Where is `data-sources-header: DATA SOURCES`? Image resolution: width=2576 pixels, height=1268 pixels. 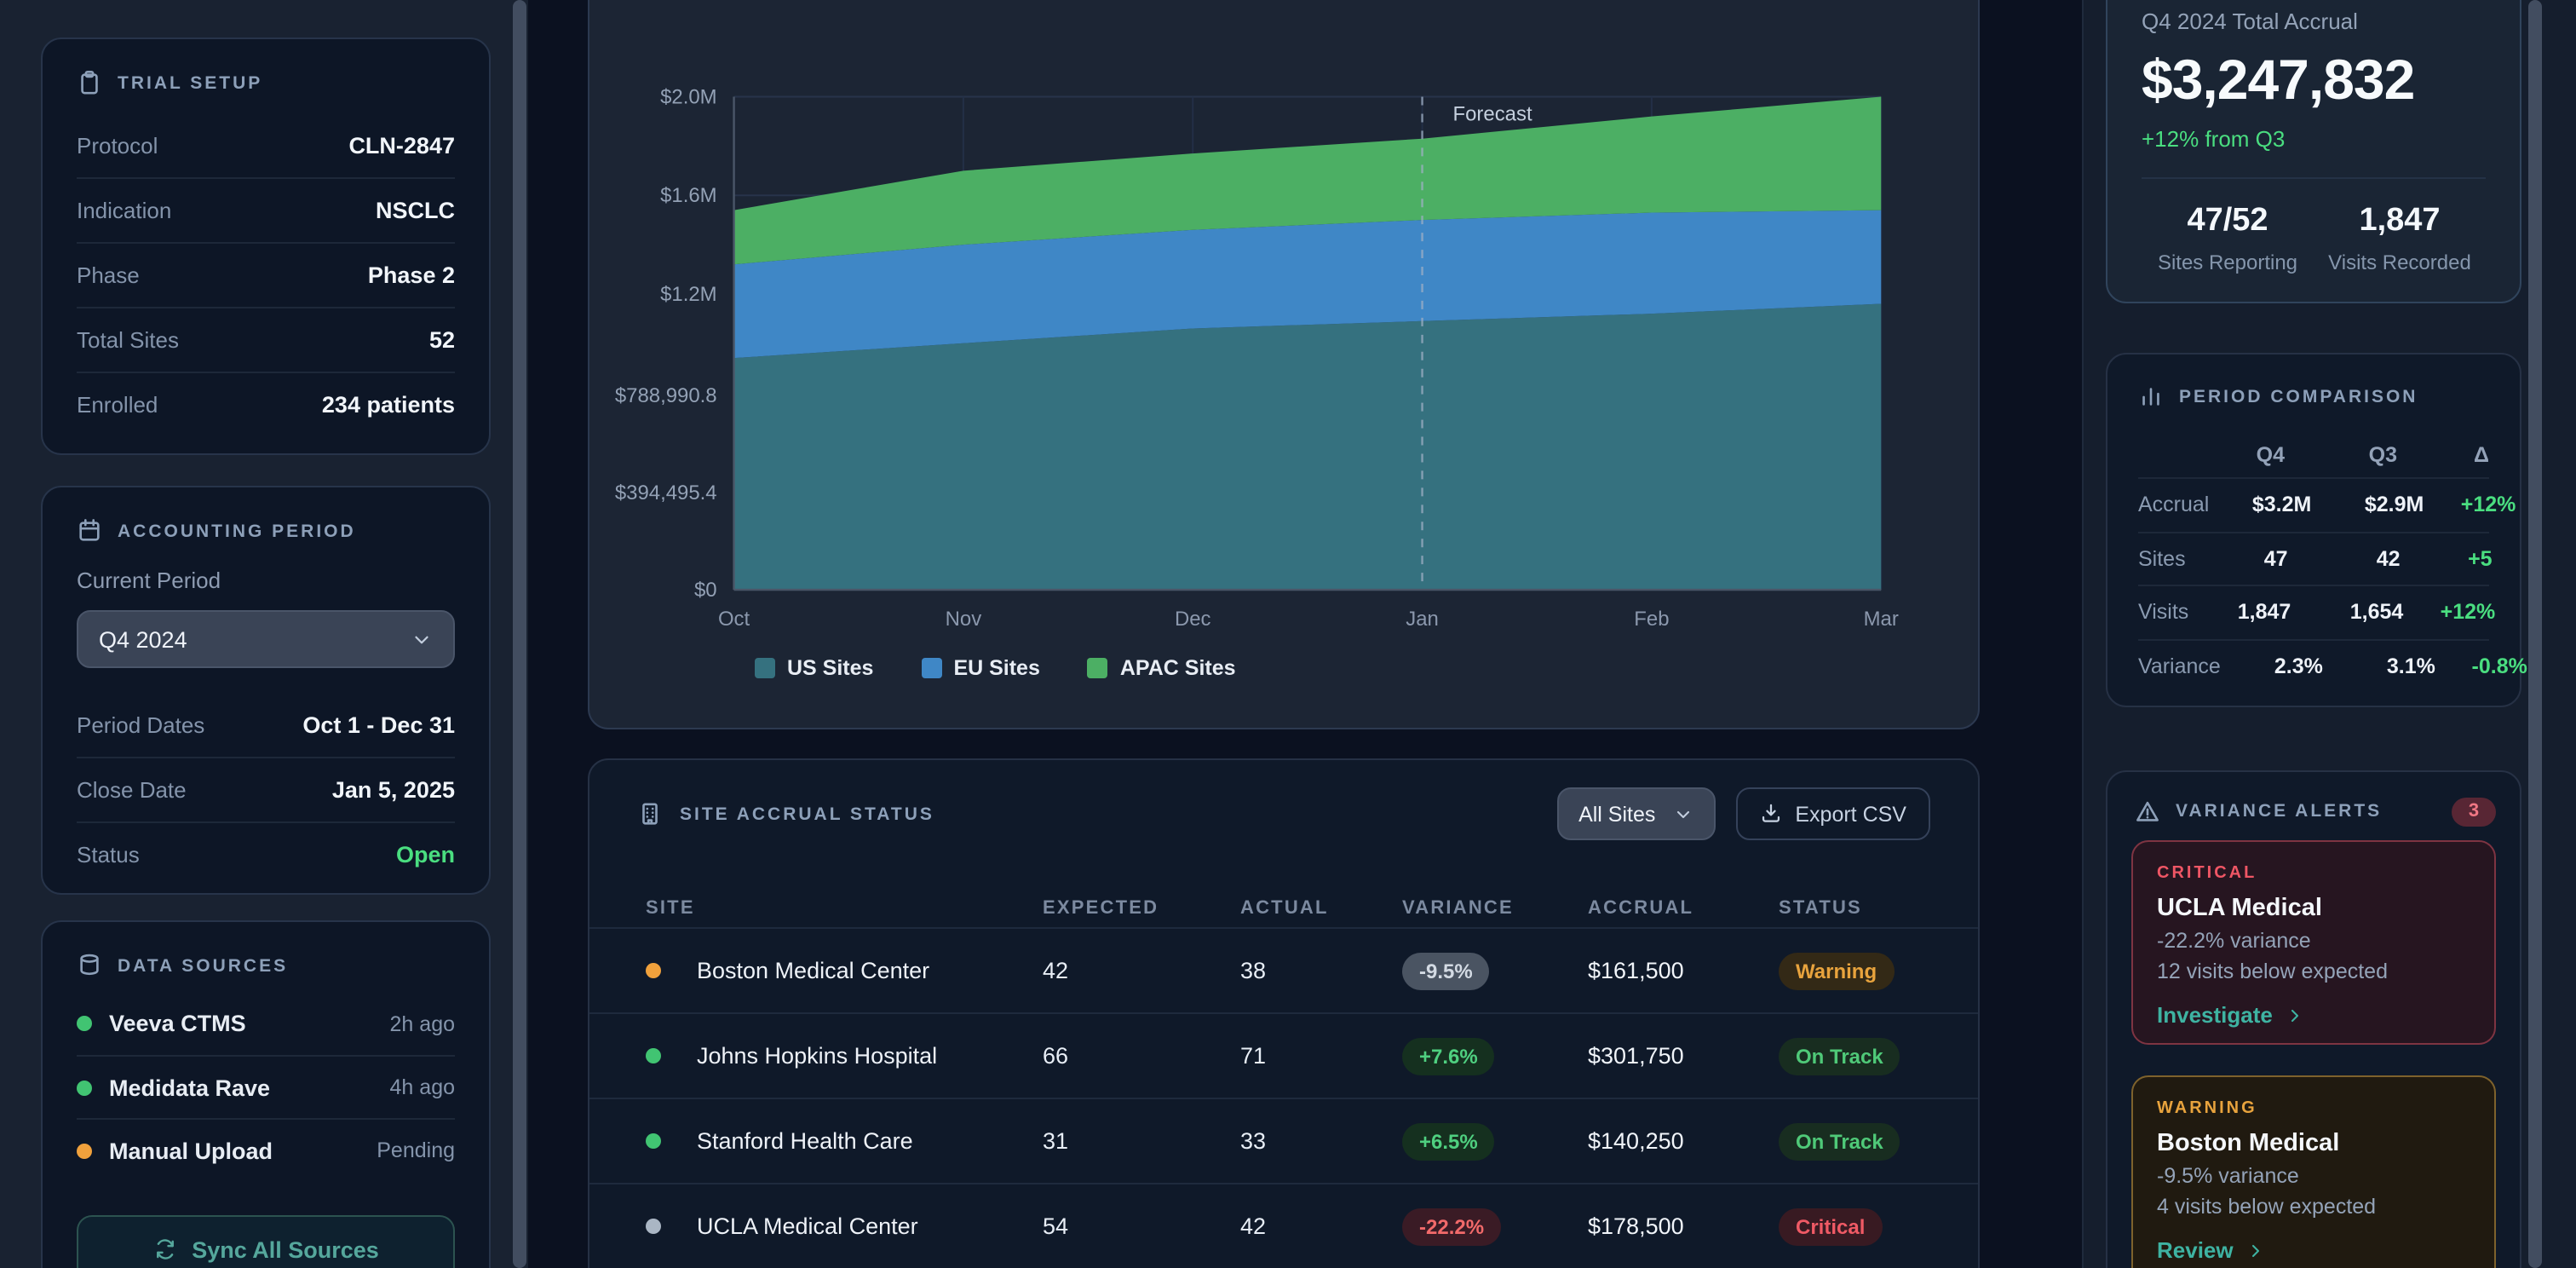 data-sources-header: DATA SOURCES is located at coordinates (266, 965).